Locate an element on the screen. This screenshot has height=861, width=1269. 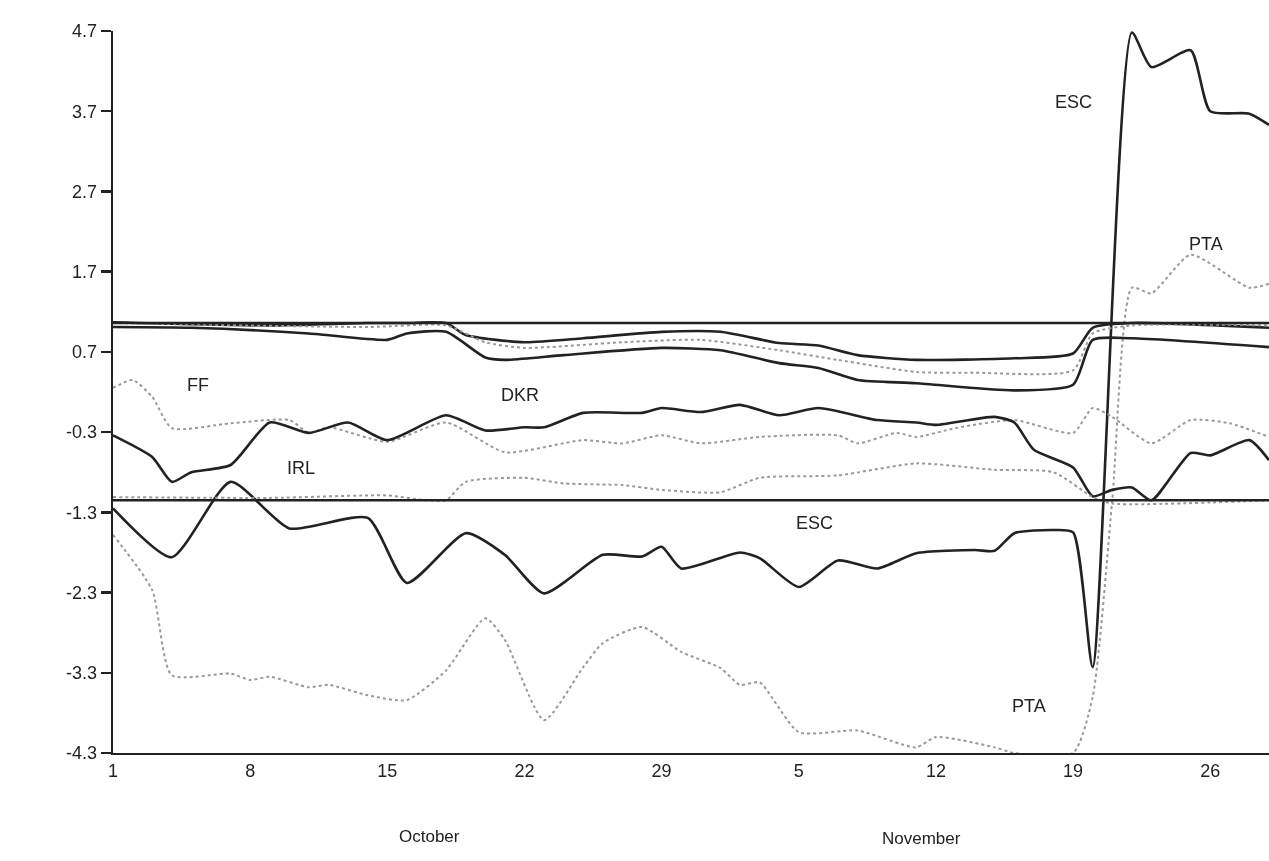
x-tick-label: 22 is located at coordinates (524, 771).